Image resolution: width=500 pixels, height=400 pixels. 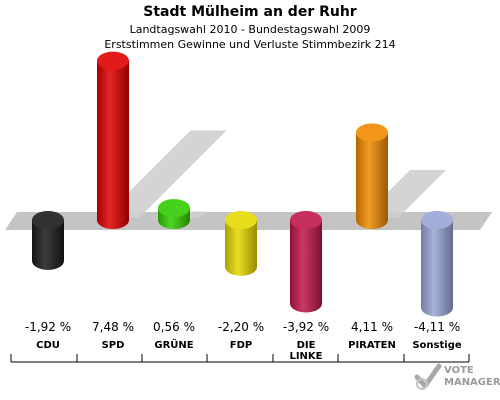 What do you see at coordinates (437, 327) in the screenshot?
I see `value-label-sonstige: -4,11 %` at bounding box center [437, 327].